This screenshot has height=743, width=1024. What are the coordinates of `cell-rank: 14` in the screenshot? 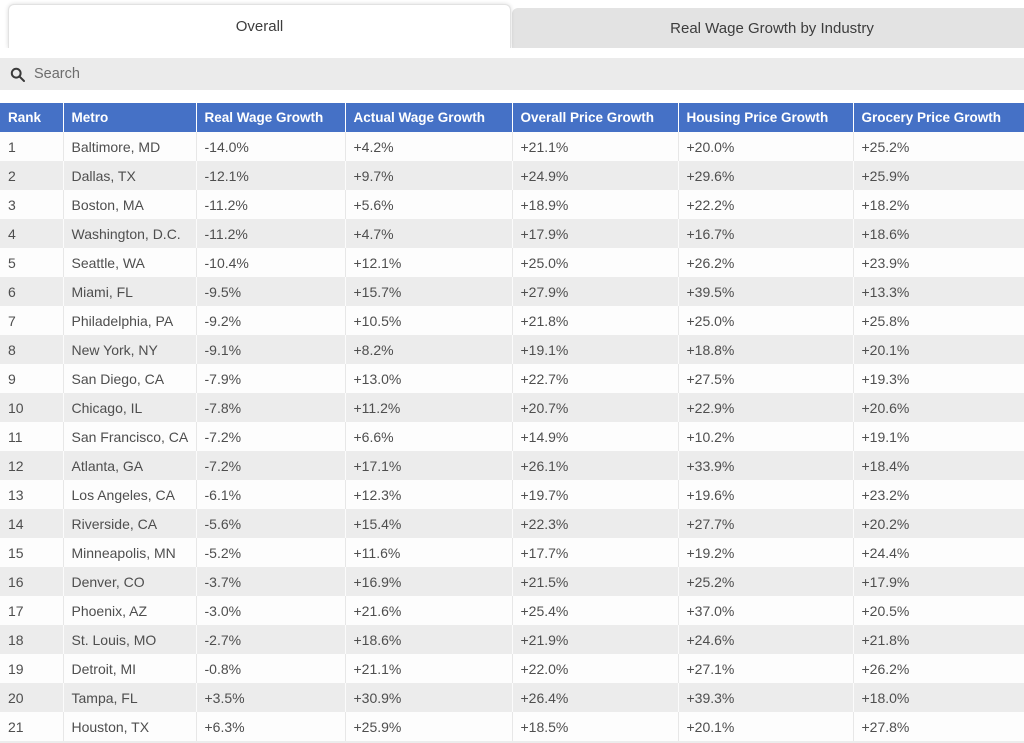 It's located at (16, 523).